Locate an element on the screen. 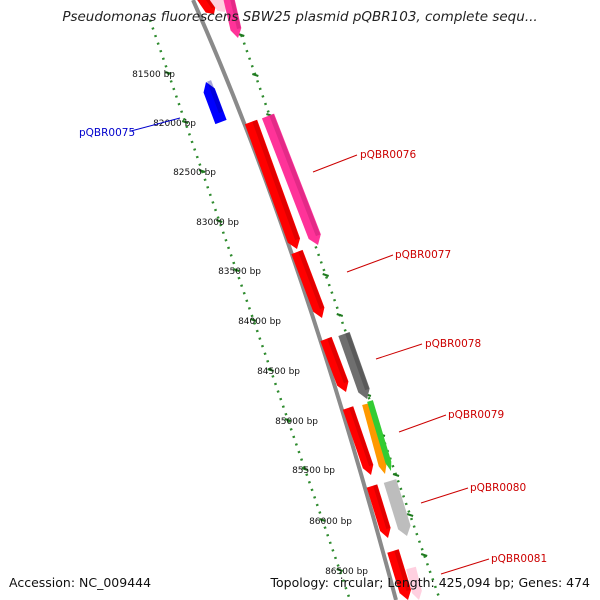 This screenshot has height=600, width=600. gene-feature-pqbr0080-a is located at coordinates (378, 511).